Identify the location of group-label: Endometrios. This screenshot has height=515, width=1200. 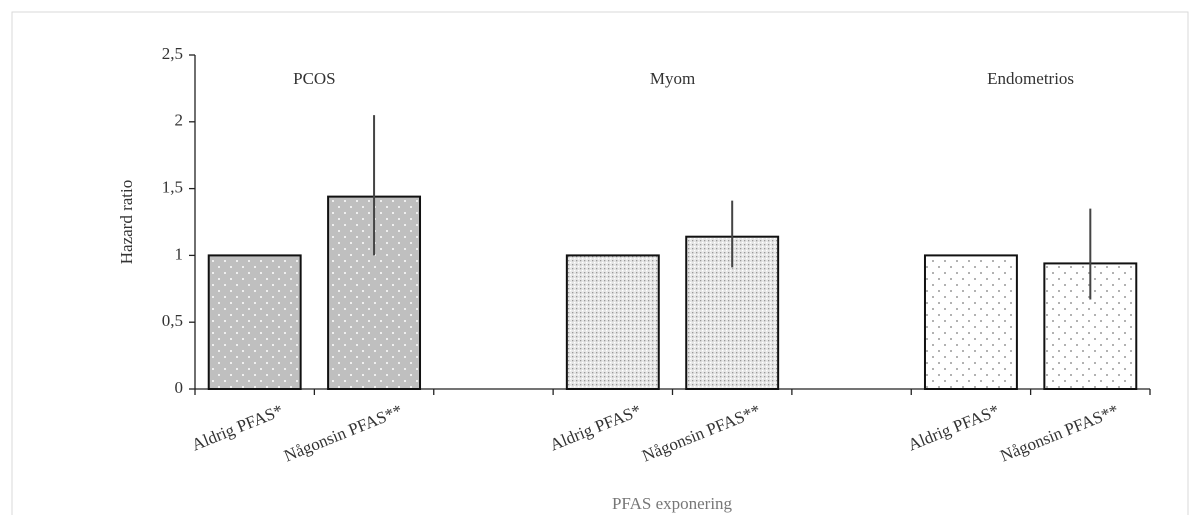
(1030, 78).